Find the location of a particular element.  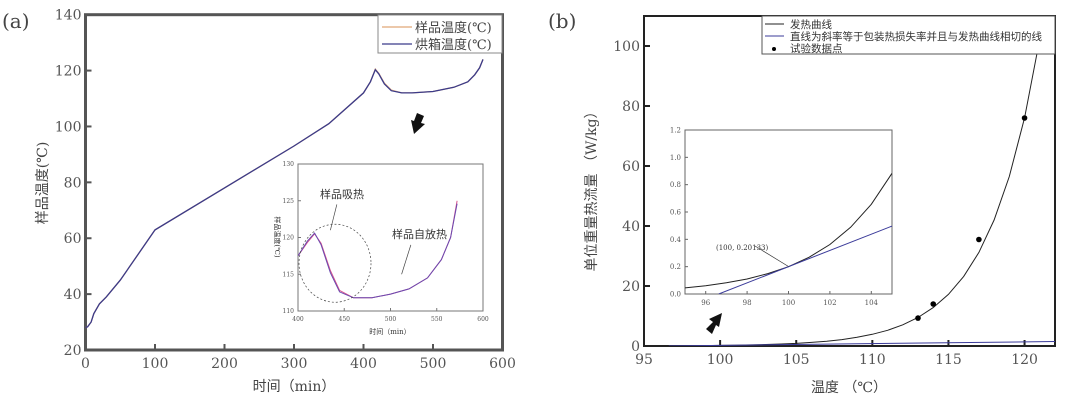

inset-a-ytick-label: 125 is located at coordinates (289, 201).